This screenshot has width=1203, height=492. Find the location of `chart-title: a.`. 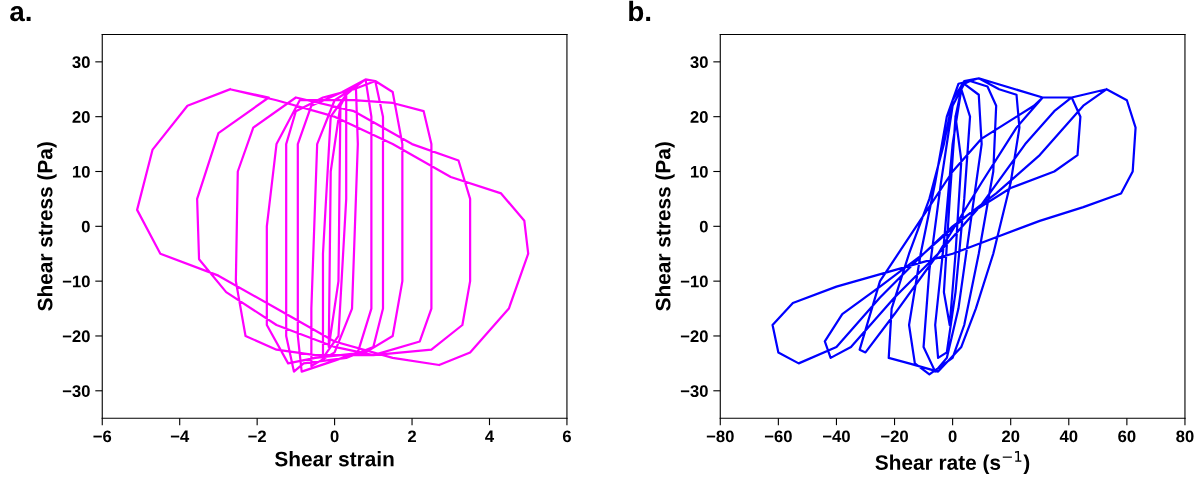

chart-title: a. is located at coordinates (20, 14).